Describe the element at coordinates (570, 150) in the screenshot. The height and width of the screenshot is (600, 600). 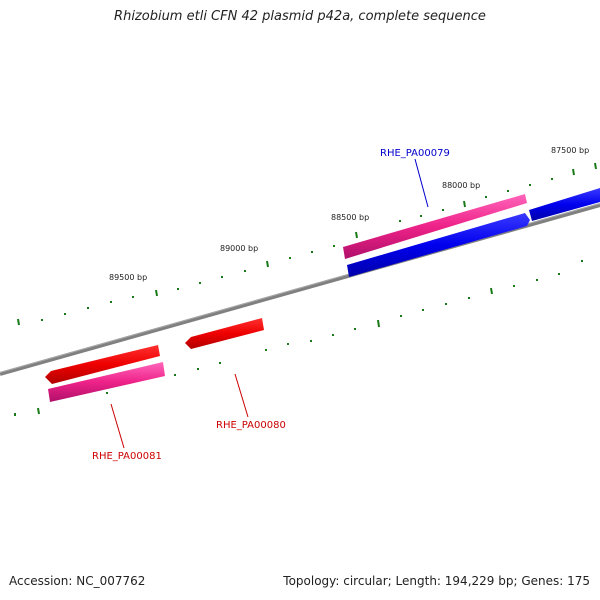
I see `scale-label-87500: 87500 bp` at that location.